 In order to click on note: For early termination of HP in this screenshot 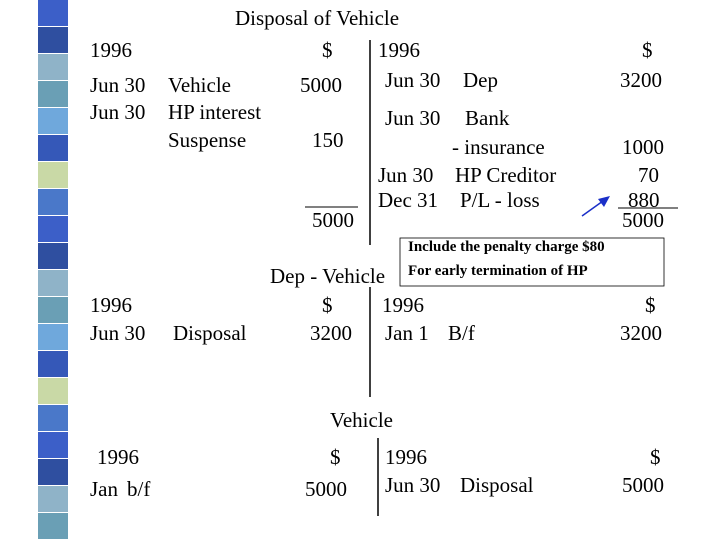, I will do `click(498, 271)`.